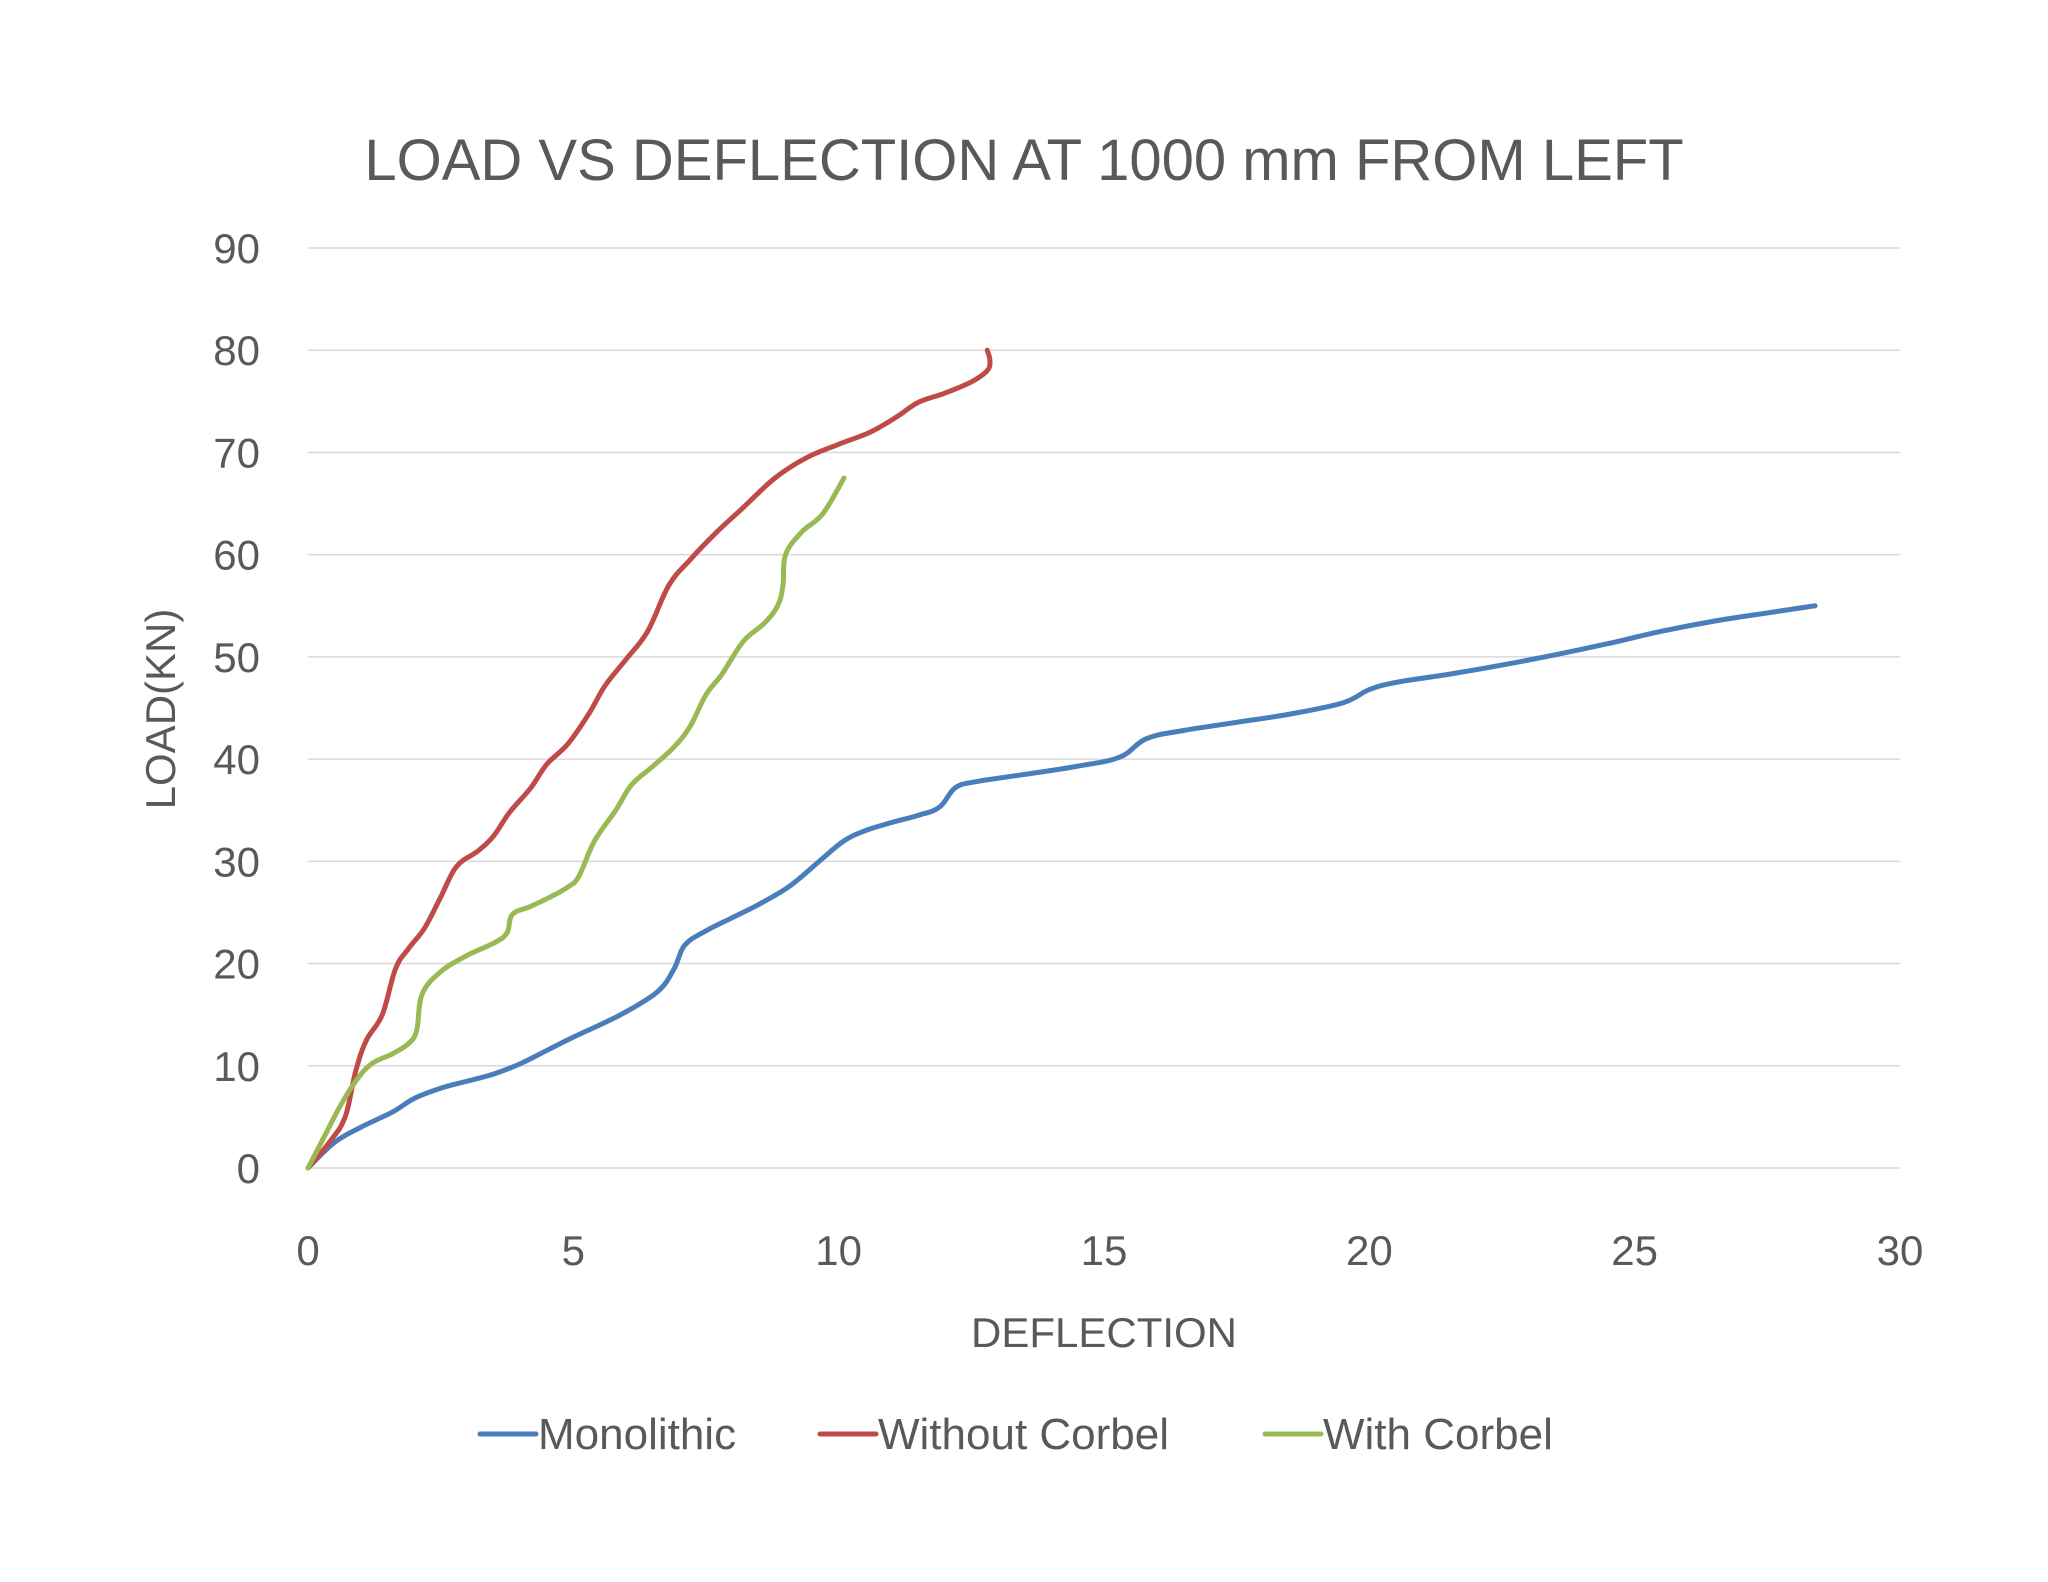 The height and width of the screenshot is (1582, 2048). I want to click on legend-item-without-corbel: Without Corbel, so click(993, 1434).